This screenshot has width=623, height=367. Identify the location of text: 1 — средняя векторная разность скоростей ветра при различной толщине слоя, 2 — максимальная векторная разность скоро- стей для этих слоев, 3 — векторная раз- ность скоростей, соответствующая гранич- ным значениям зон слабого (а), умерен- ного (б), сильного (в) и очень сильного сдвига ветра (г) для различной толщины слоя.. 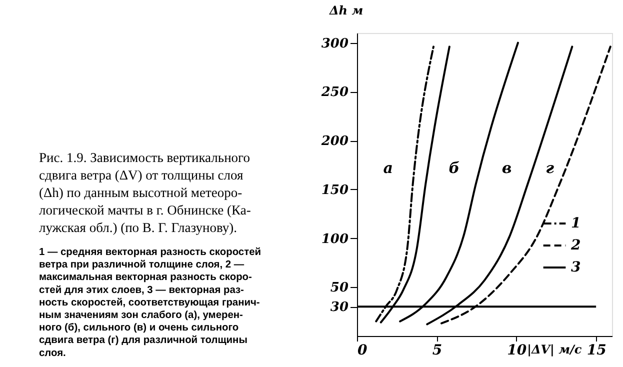
(150, 303).